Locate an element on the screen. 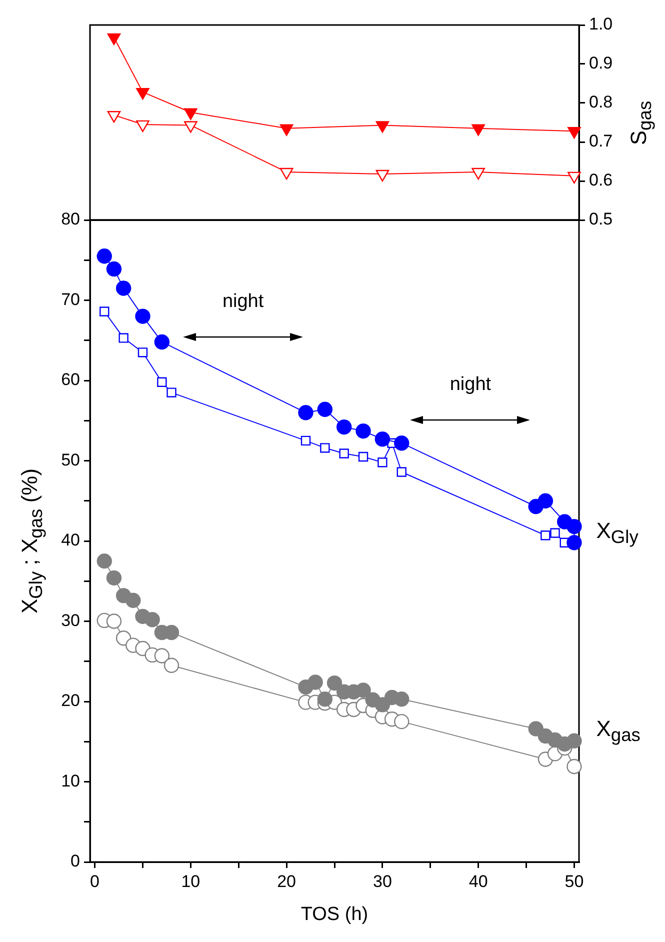  y-tick-label: 0.5 is located at coordinates (601, 219).